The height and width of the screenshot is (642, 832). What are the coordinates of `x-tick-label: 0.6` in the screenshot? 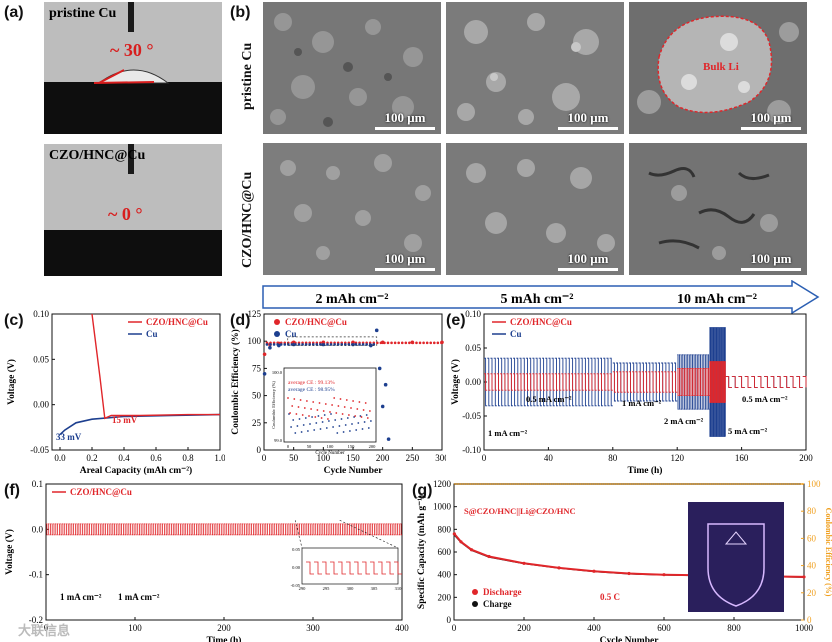 It's located at (156, 458).